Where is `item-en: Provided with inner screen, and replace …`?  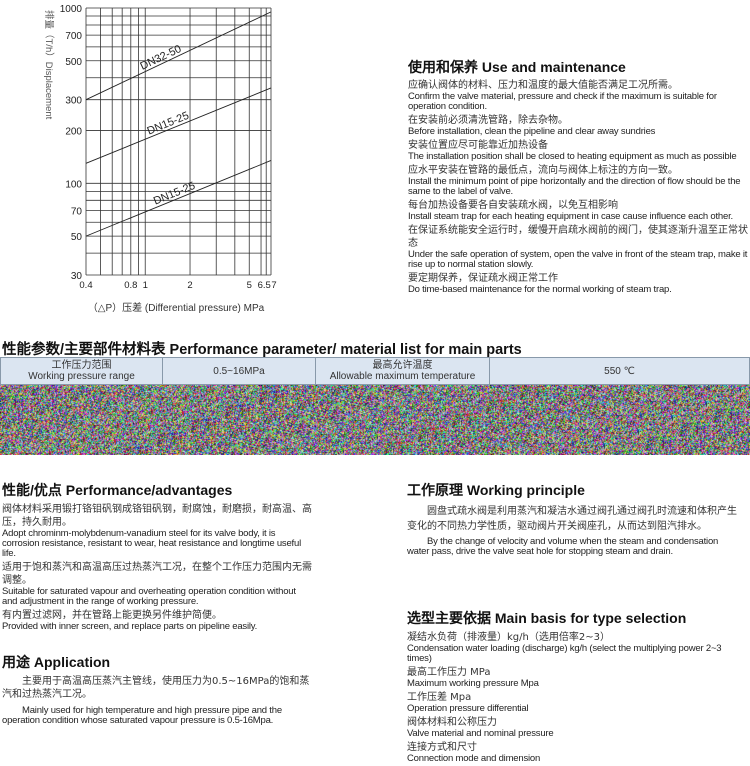 item-en: Provided with inner screen, and replace … is located at coordinates (130, 626).